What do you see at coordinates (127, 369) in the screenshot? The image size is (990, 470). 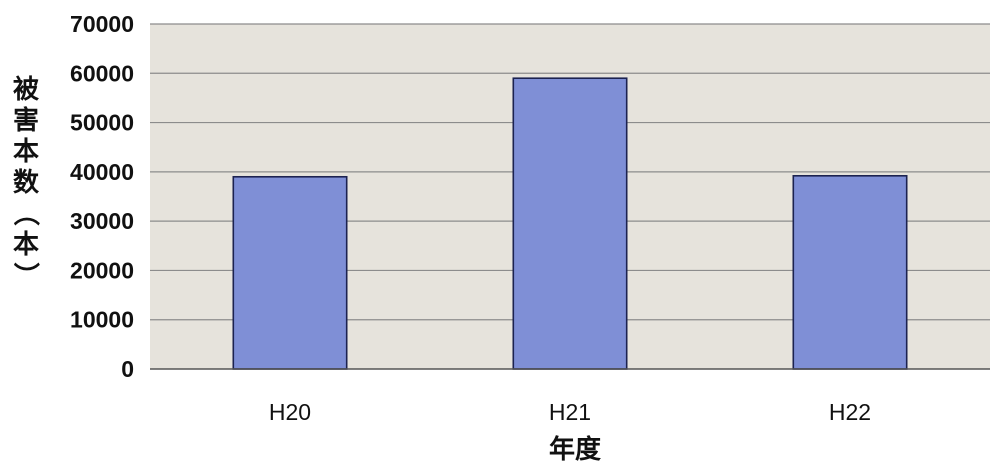 I see `y-tick-label: 0` at bounding box center [127, 369].